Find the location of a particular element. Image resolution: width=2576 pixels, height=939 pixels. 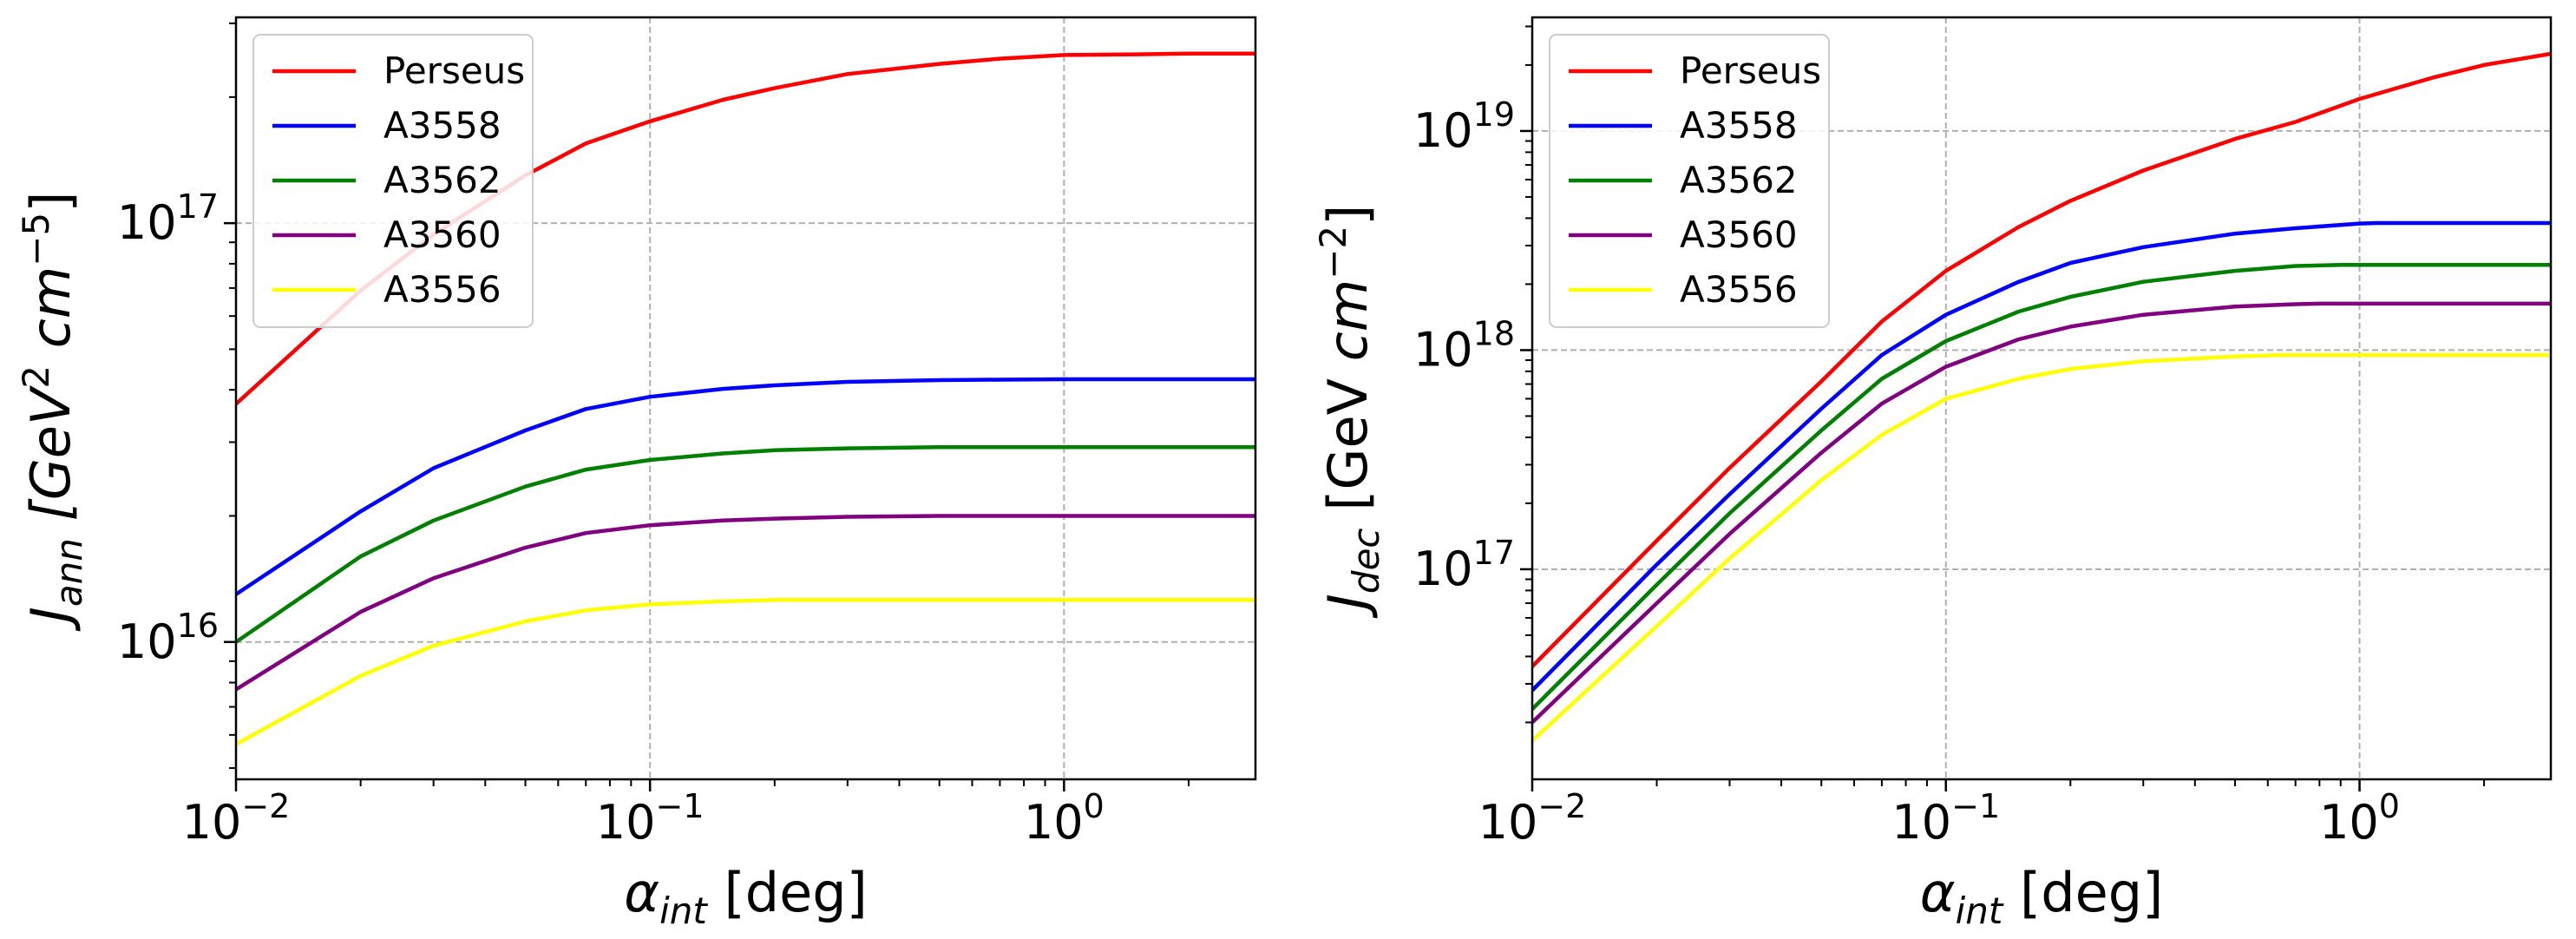

series-line-a3560 is located at coordinates (745, 603).